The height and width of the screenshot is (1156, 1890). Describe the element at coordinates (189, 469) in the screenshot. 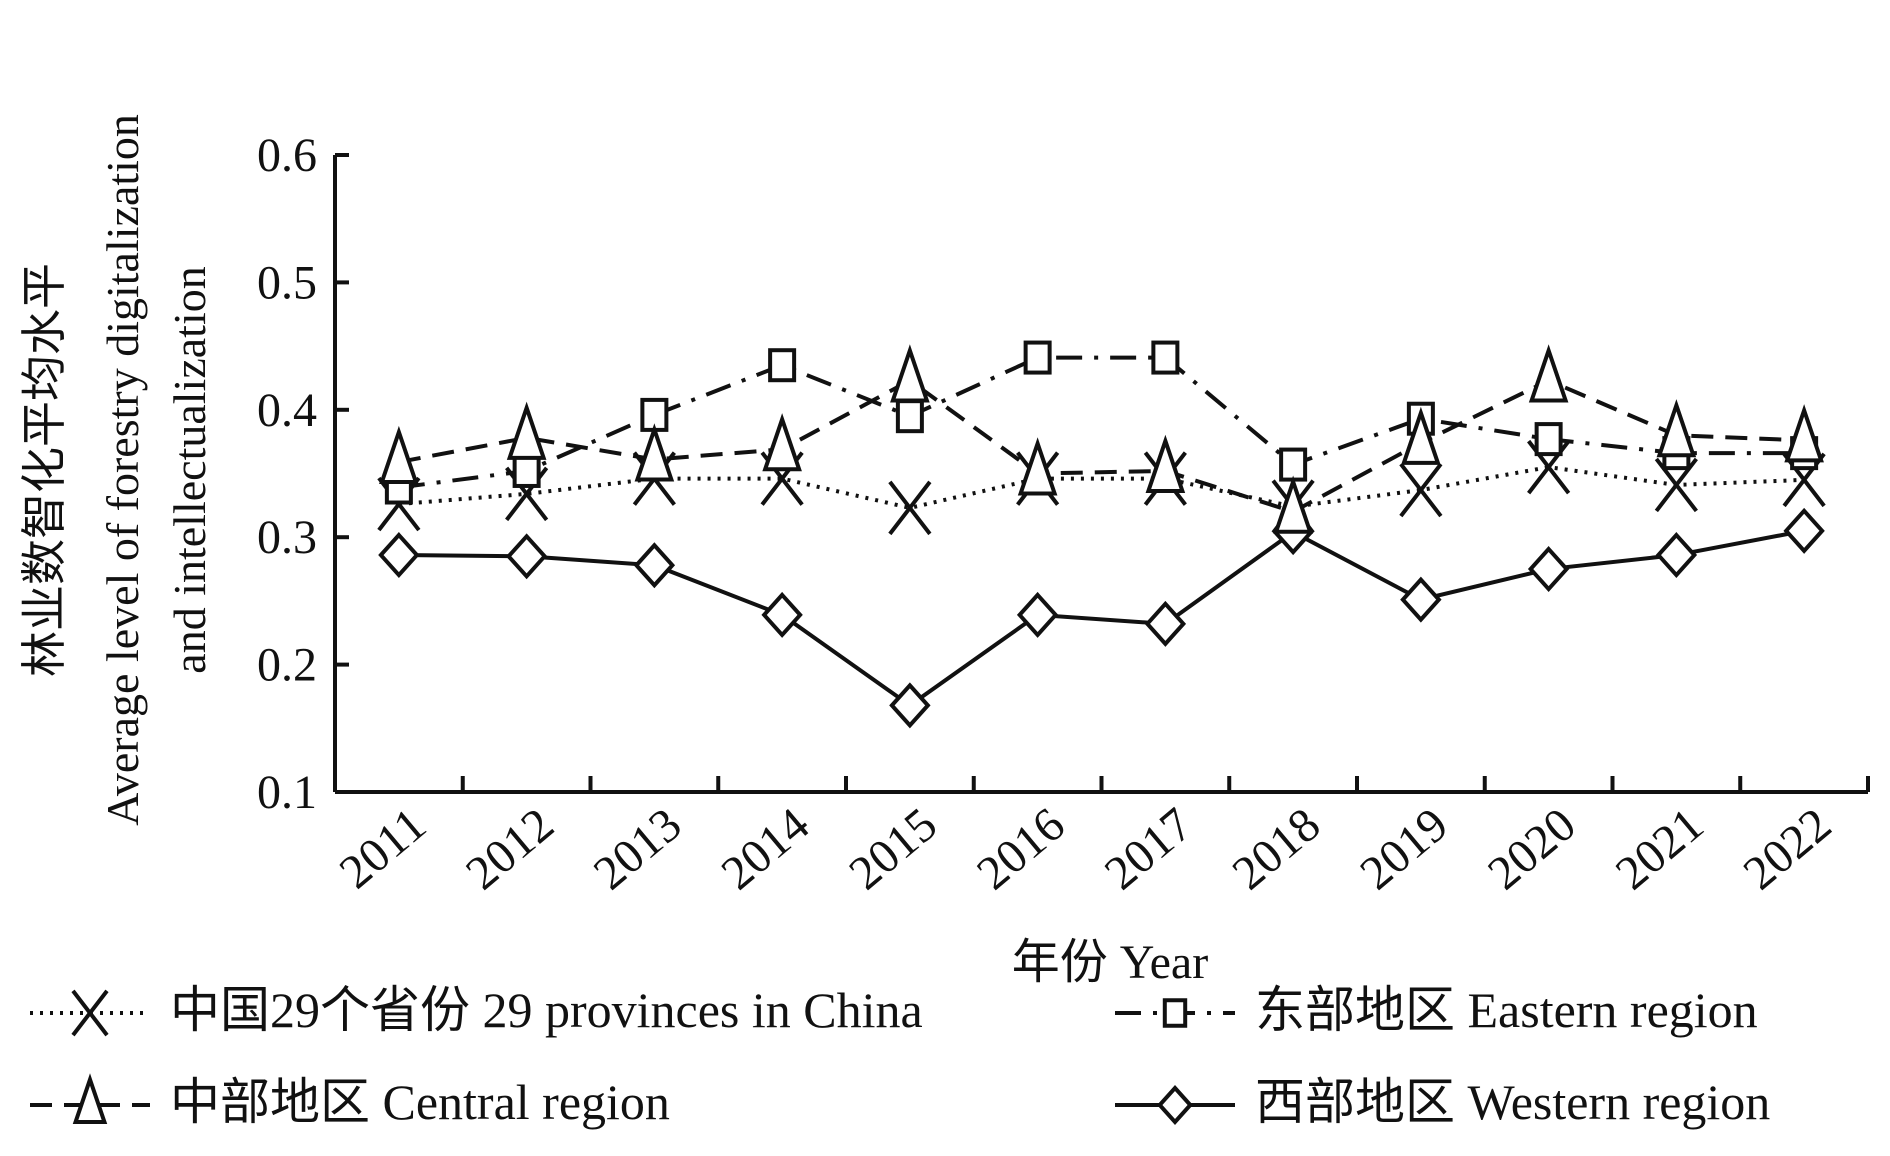

I see `y-axis-title-en-2: and intellectualization` at that location.